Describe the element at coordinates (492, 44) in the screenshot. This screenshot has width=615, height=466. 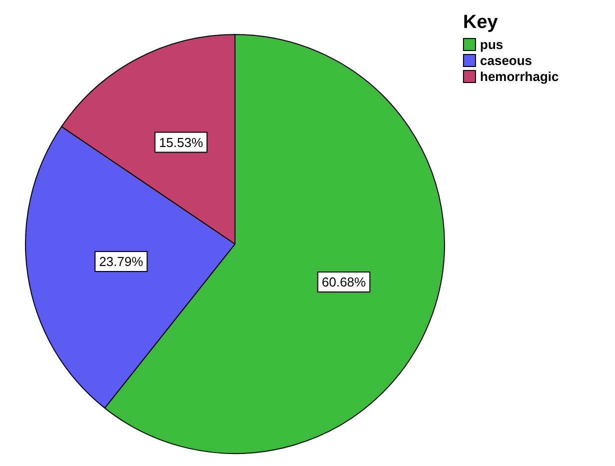
I see `legend-label: pus` at that location.